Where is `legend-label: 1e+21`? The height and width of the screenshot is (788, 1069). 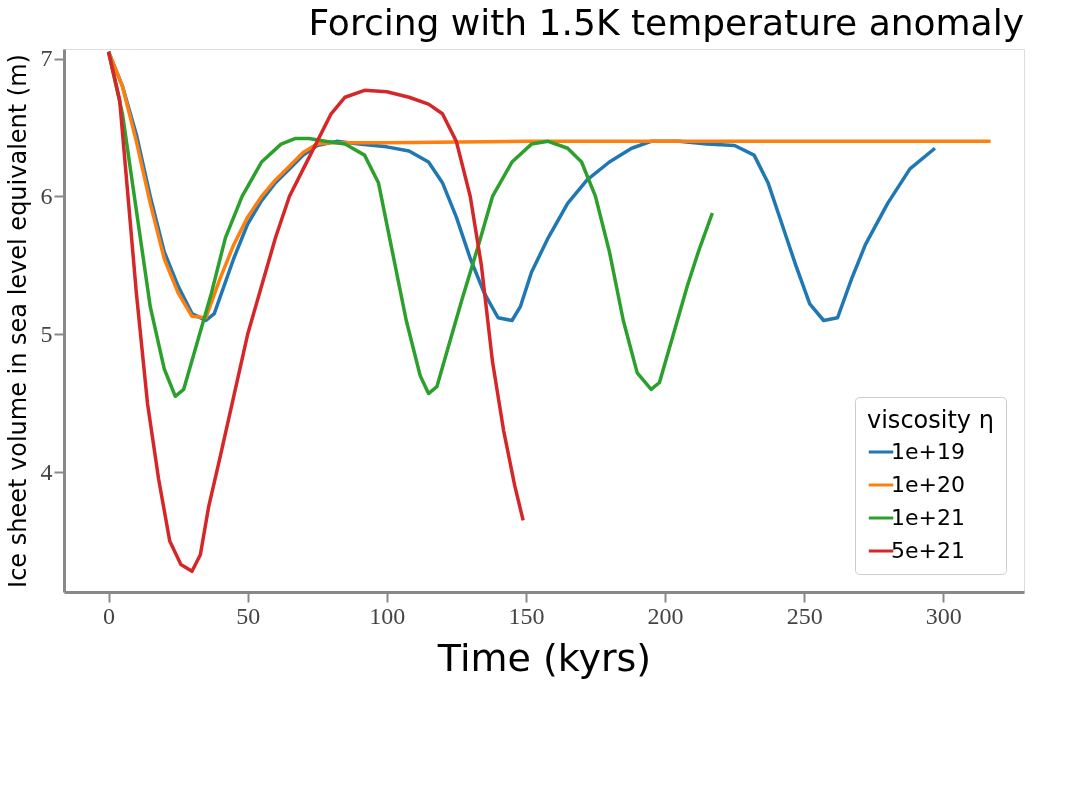 legend-label: 1e+21 is located at coordinates (928, 517).